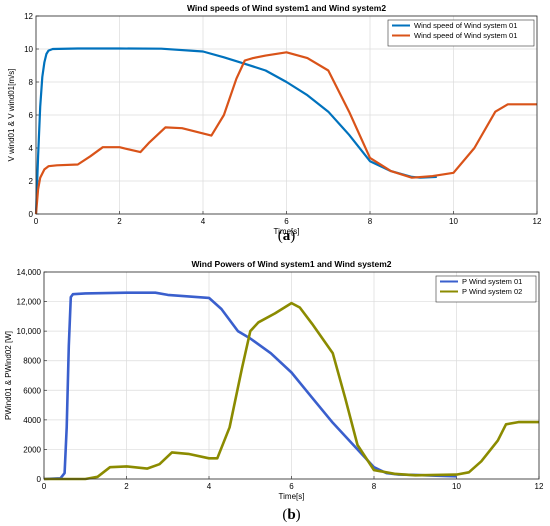 The image size is (550, 526). I want to click on y-tick-label: 10,000, so click(29, 331).